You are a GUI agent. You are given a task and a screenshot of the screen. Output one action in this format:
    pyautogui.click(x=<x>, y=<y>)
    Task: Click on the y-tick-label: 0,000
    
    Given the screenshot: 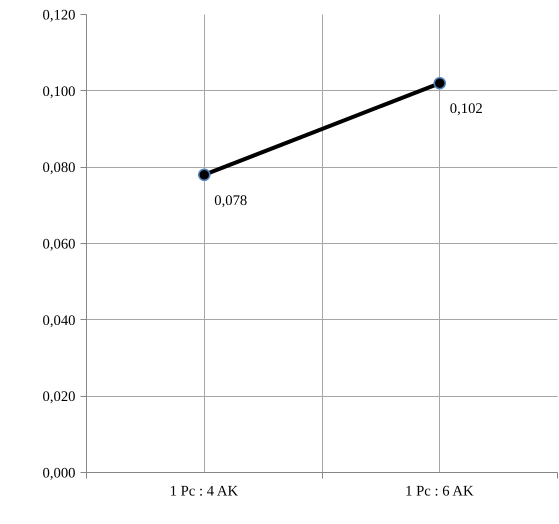 What is the action you would take?
    pyautogui.click(x=59, y=474)
    